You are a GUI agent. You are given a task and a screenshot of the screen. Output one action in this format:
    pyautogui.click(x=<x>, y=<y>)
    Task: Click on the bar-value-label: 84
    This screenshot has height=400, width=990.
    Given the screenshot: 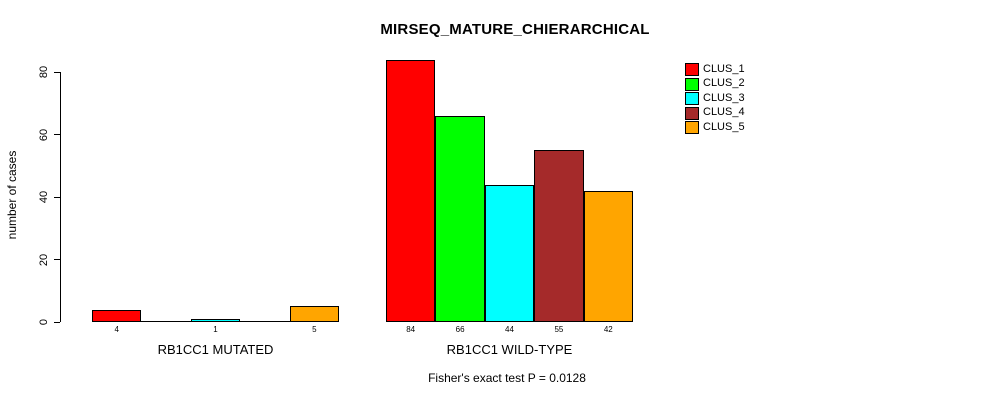 What is the action you would take?
    pyautogui.click(x=411, y=329)
    